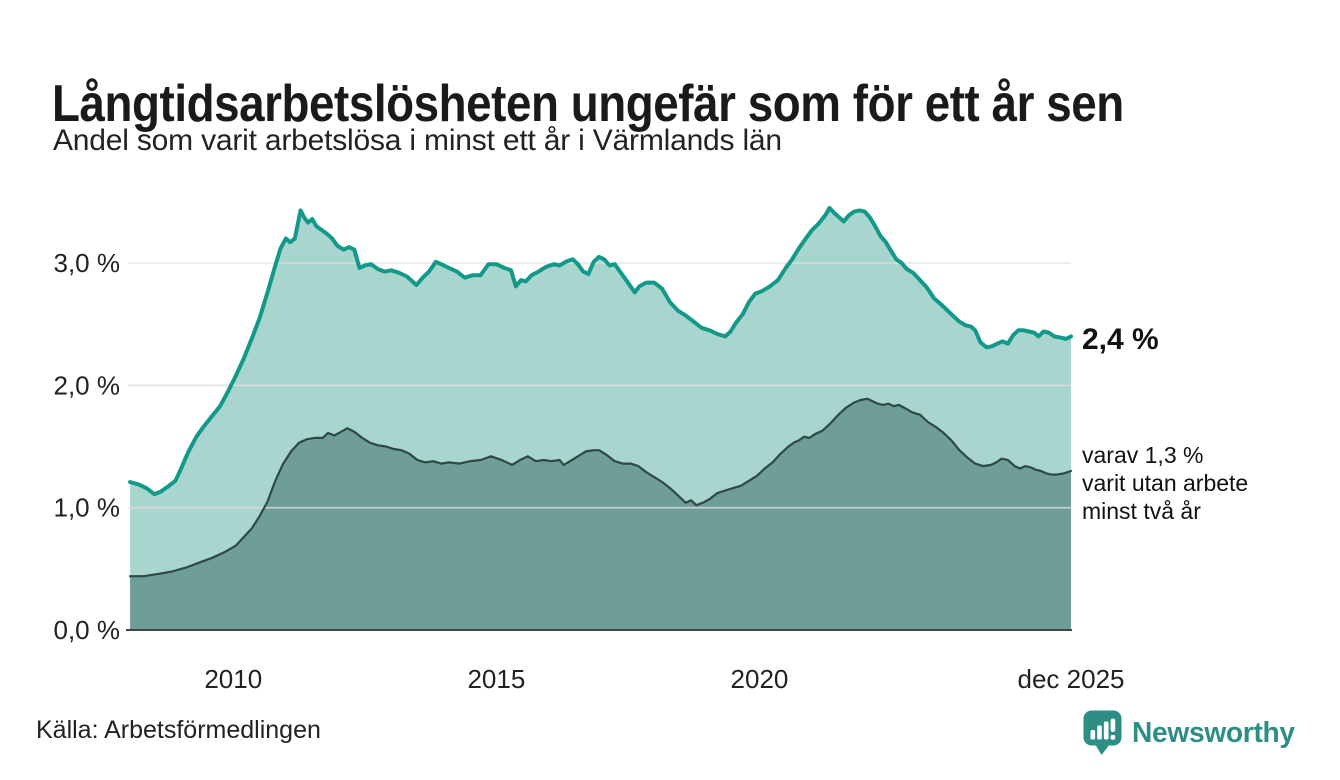  I want to click on newsworthy-logo: Newsworthy, so click(1191, 733).